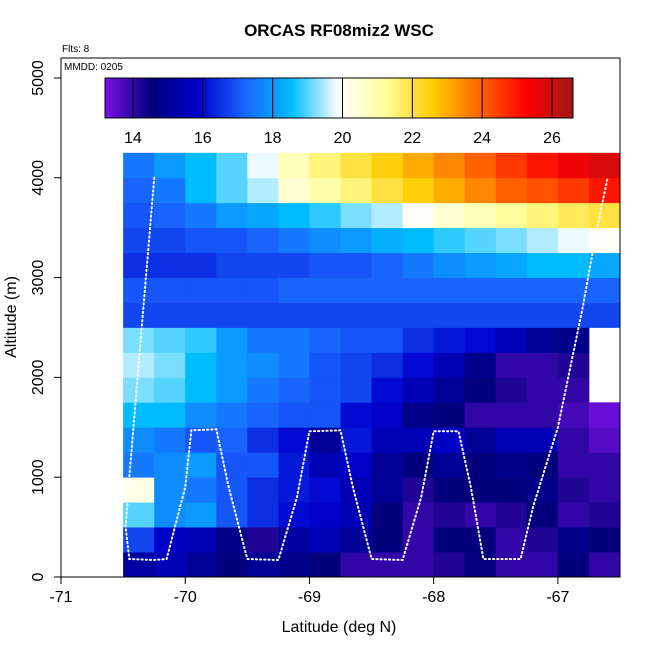 Image resolution: width=650 pixels, height=650 pixels. I want to click on y-tick-label: 2000, so click(38, 377).